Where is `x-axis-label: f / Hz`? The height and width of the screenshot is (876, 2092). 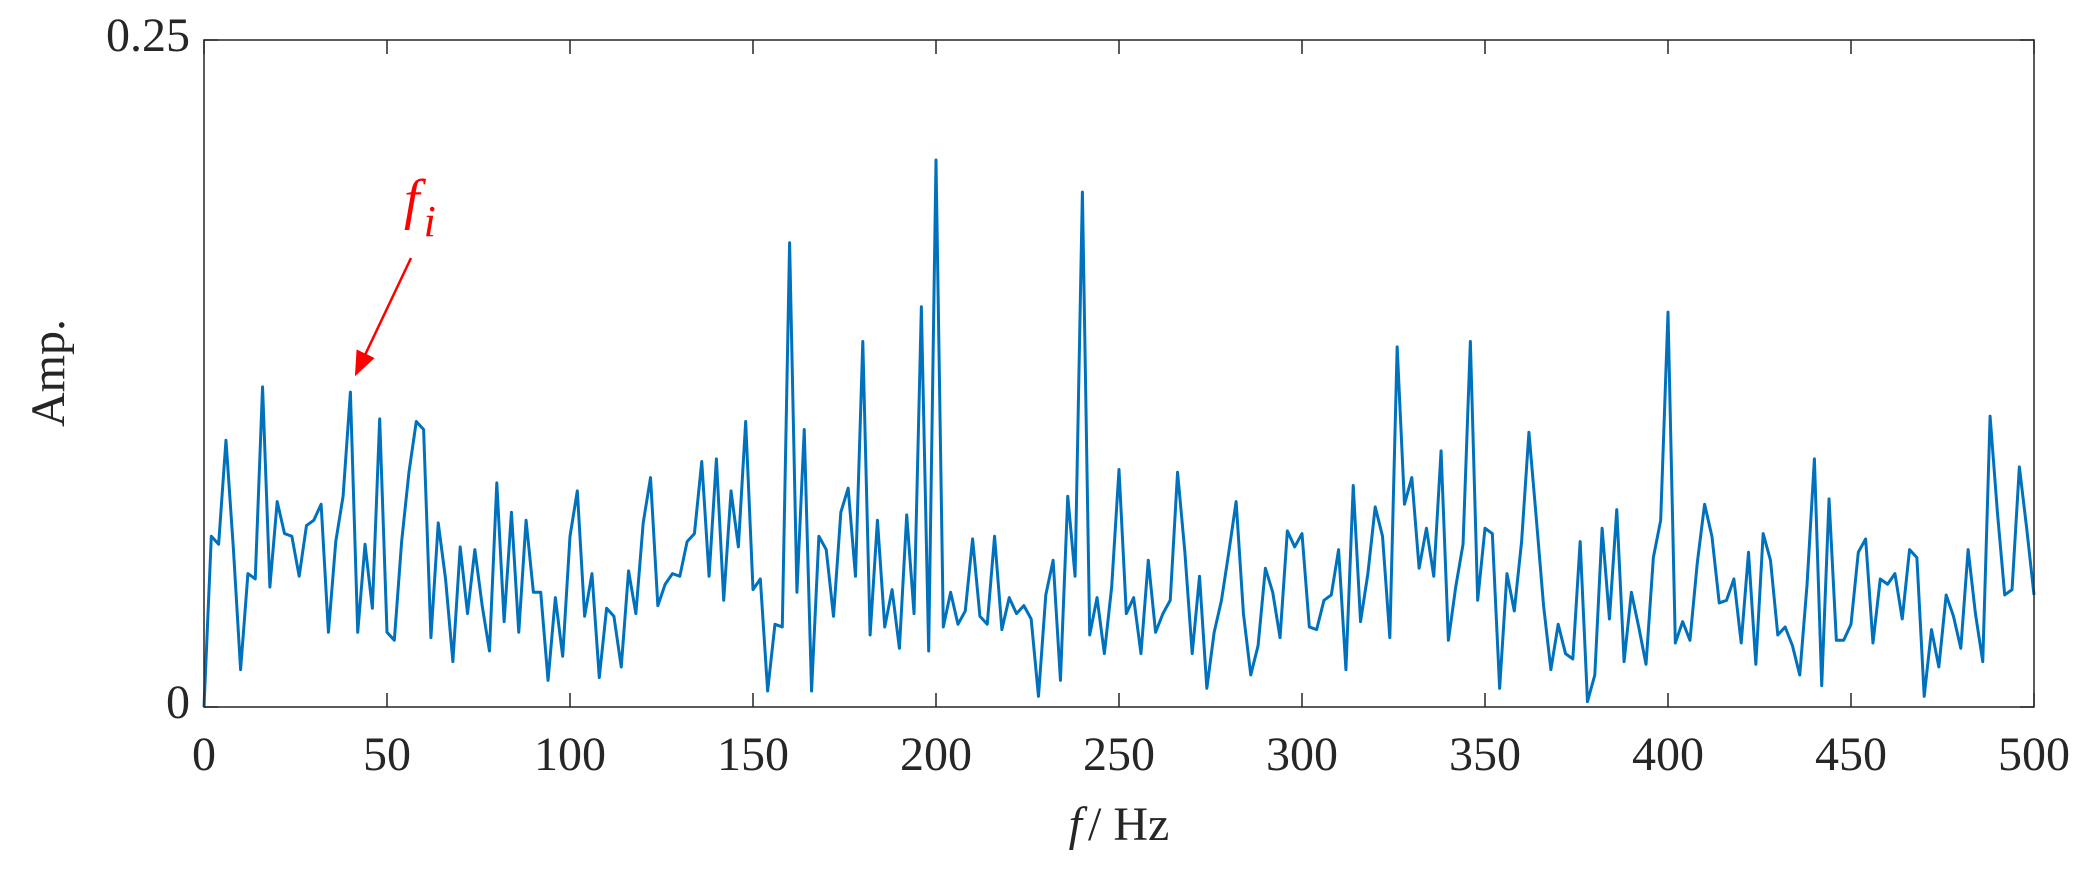
x-axis-label: f / Hz is located at coordinates (1119, 824).